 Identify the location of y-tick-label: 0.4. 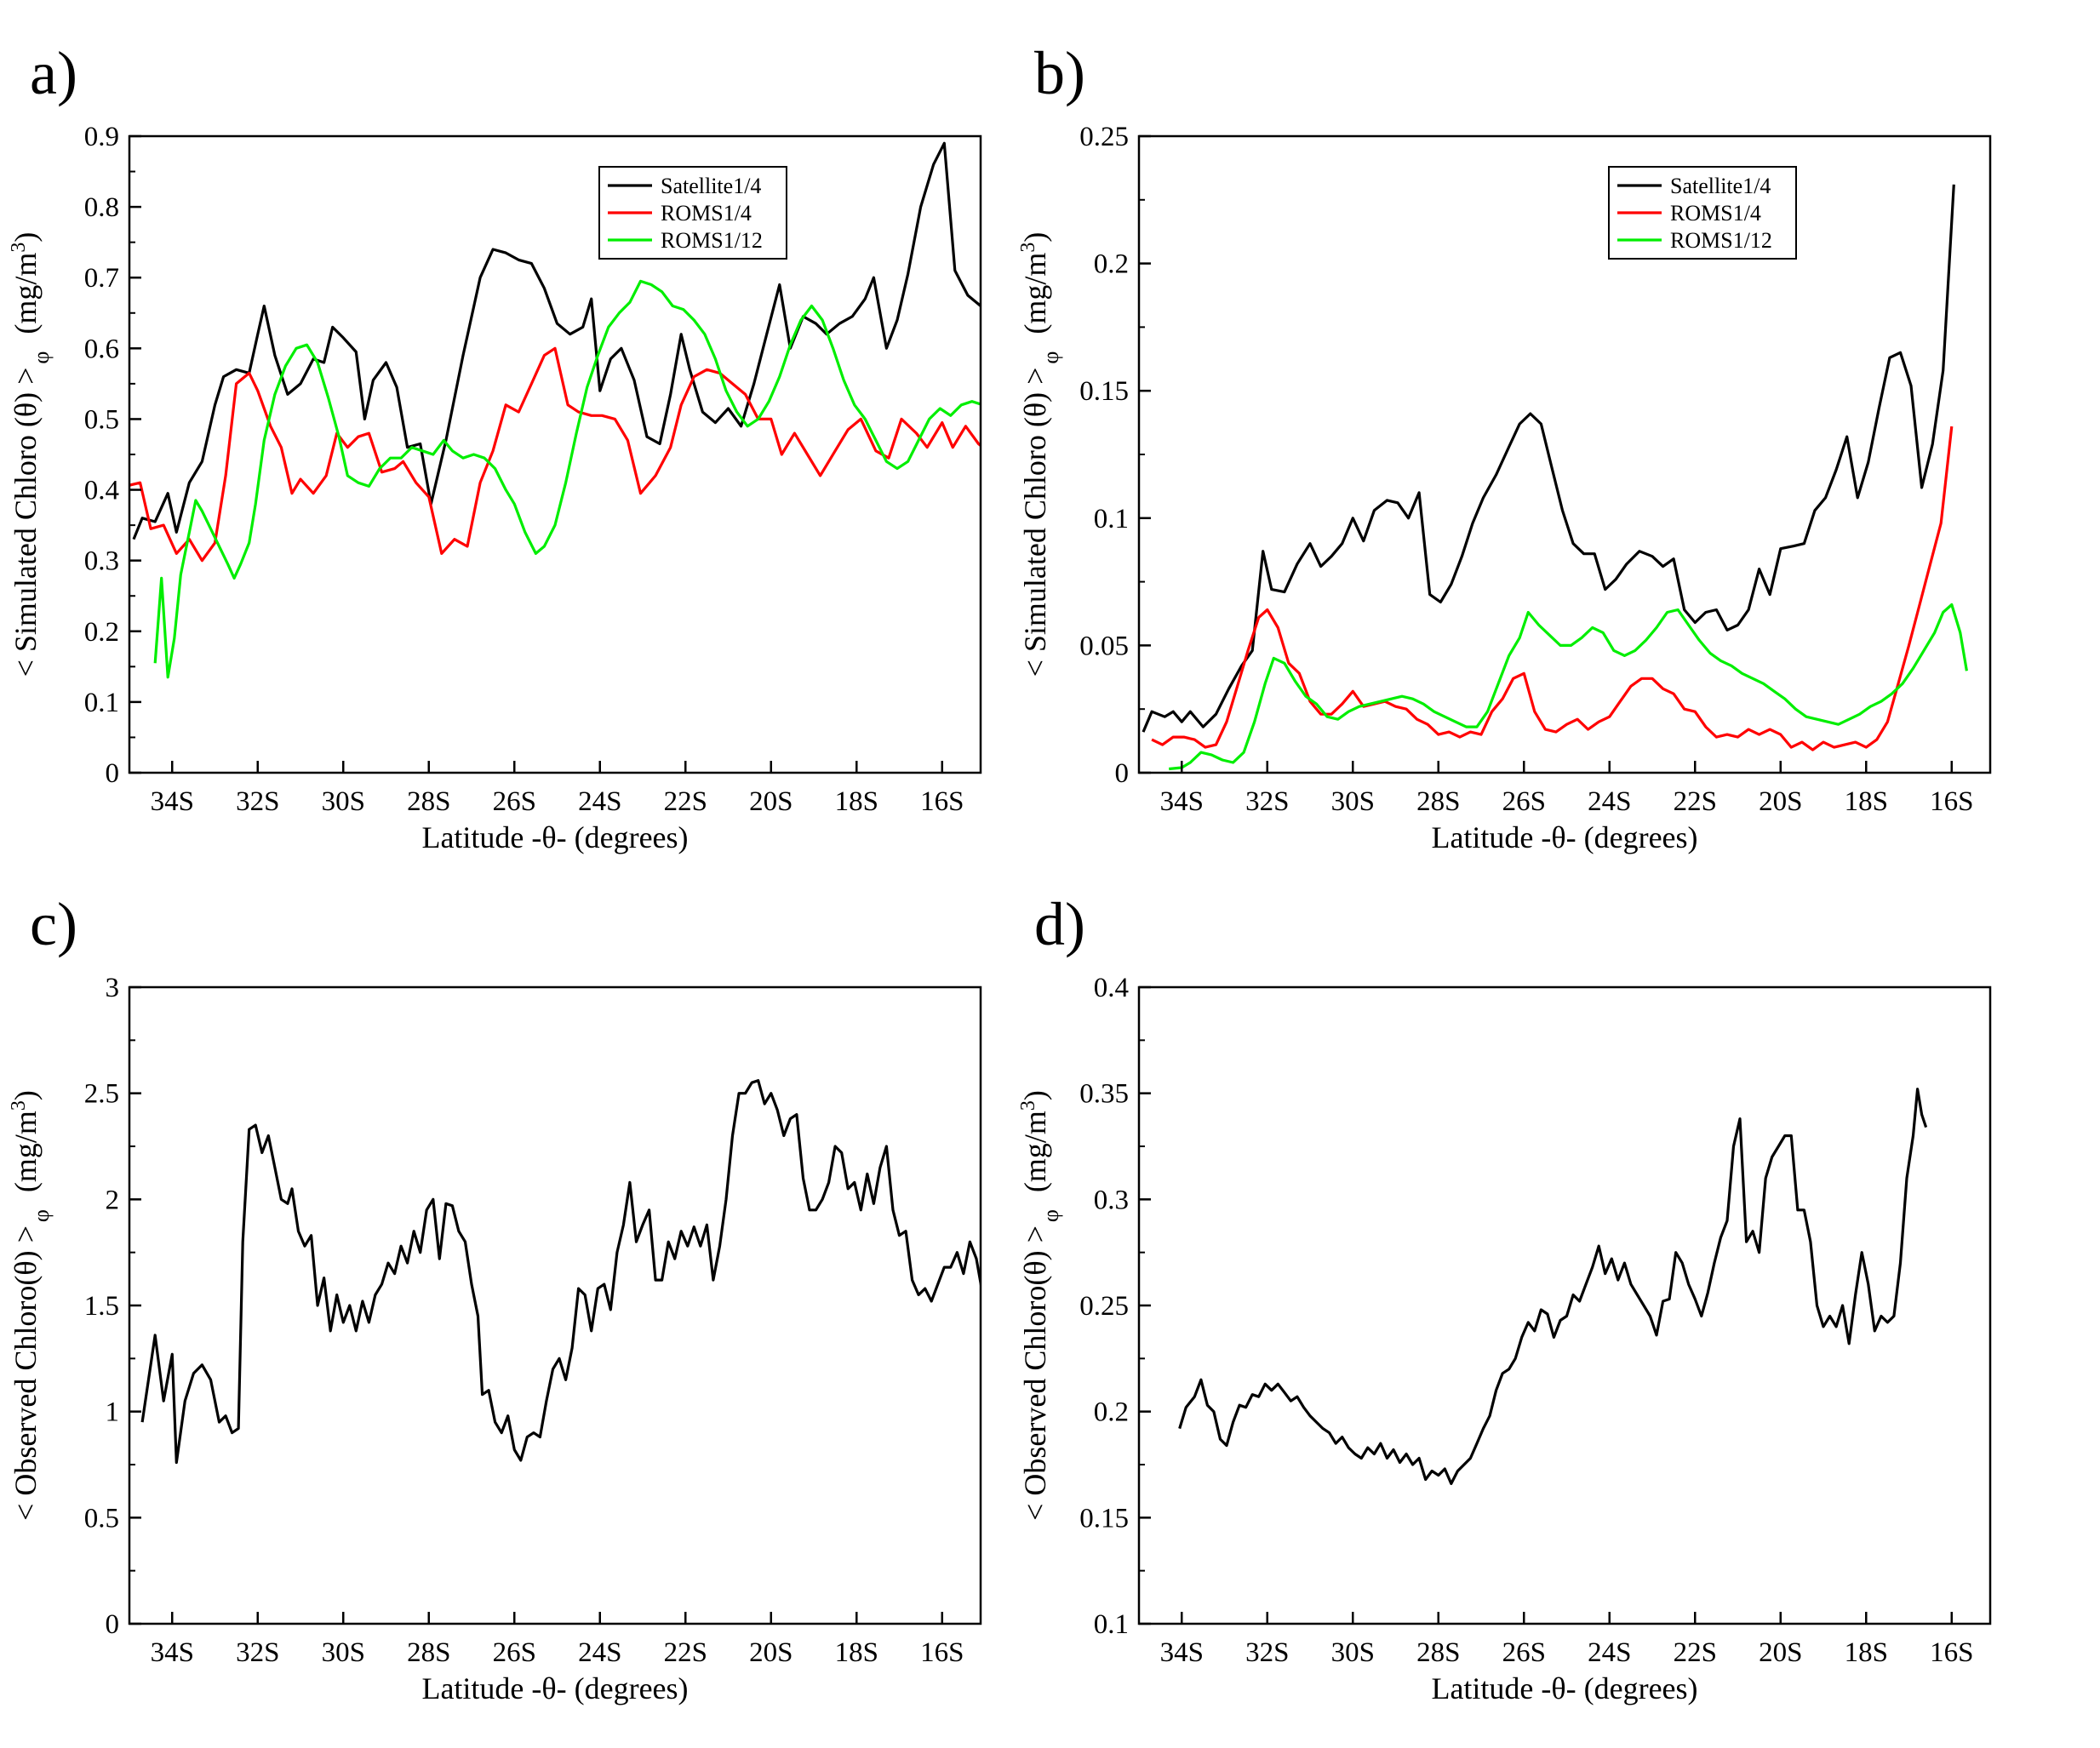
(1111, 988).